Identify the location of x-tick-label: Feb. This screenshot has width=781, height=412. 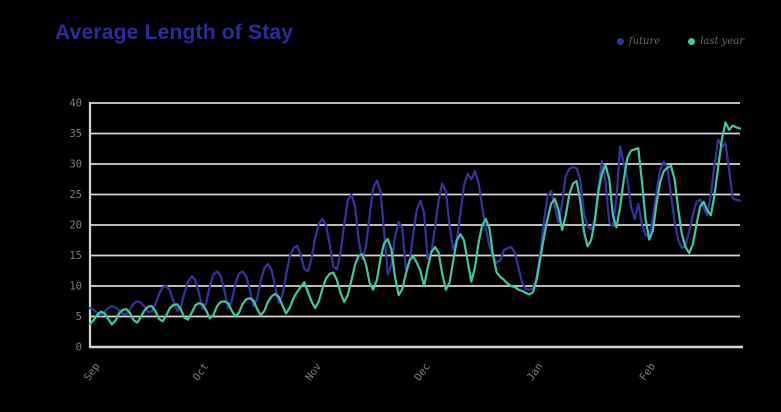
(647, 372).